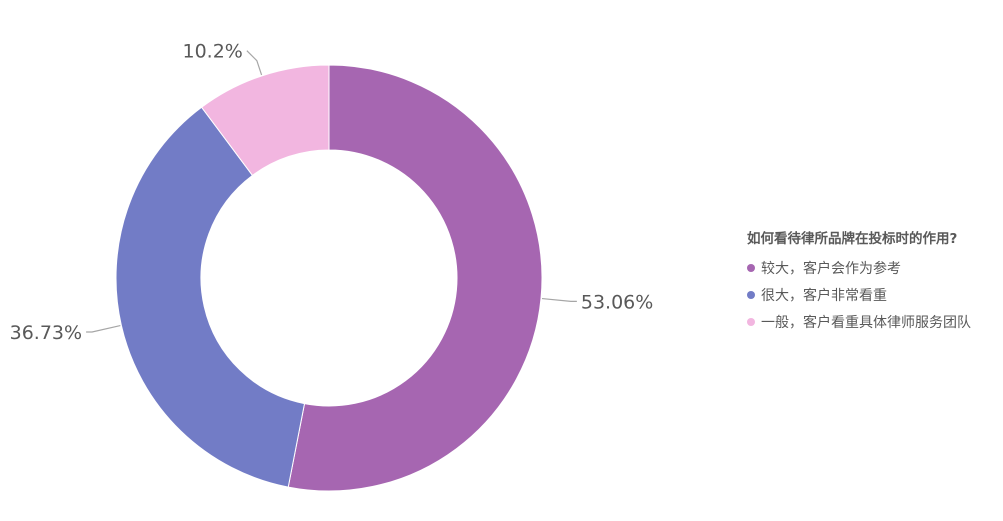  I want to click on legend-items: 较大，客户会作为参考 很大，客户非常看重一般，客户看重具体律师服务团队, so click(873, 294).